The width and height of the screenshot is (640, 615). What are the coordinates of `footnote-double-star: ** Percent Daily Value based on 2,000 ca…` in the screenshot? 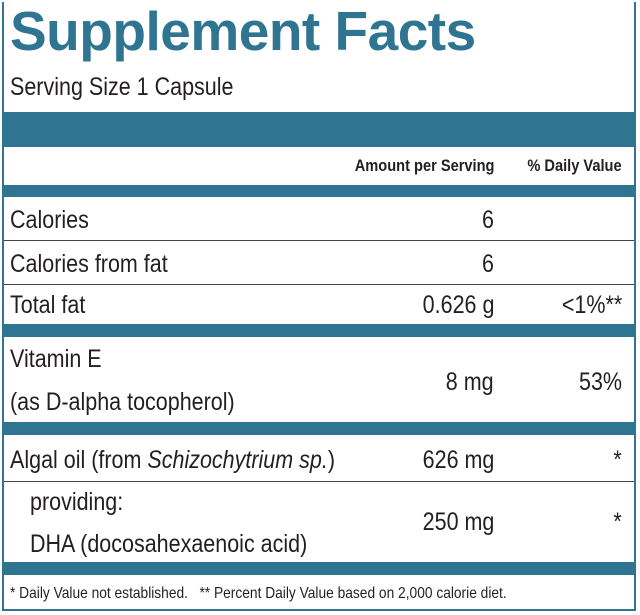 It's located at (353, 593).